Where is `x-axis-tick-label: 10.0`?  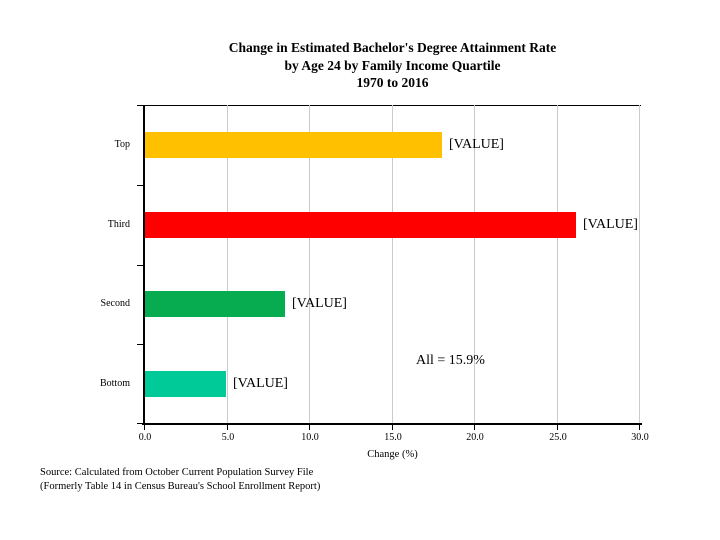 x-axis-tick-label: 10.0 is located at coordinates (310, 437).